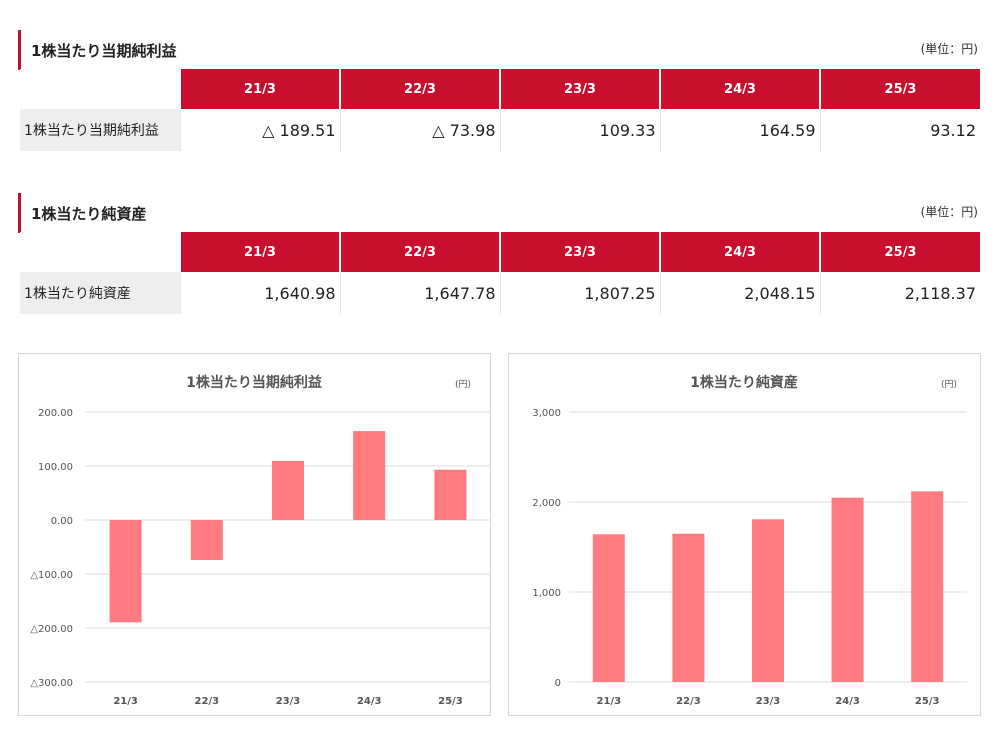  What do you see at coordinates (899, 293) in the screenshot?
I see `bps-value-cell: 2,118.37` at bounding box center [899, 293].